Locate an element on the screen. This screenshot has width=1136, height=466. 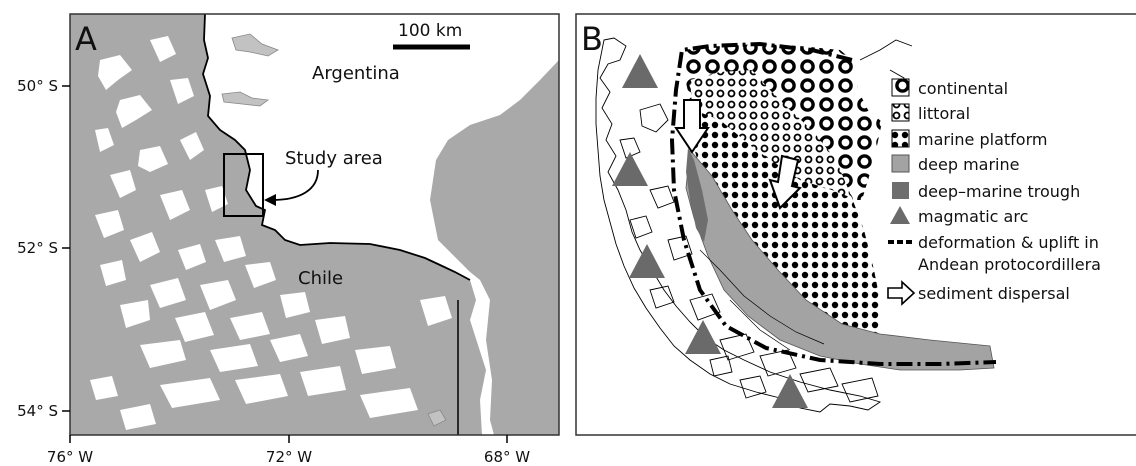
legend-label: Andean protocordillera is located at coordinates (1009, 264).